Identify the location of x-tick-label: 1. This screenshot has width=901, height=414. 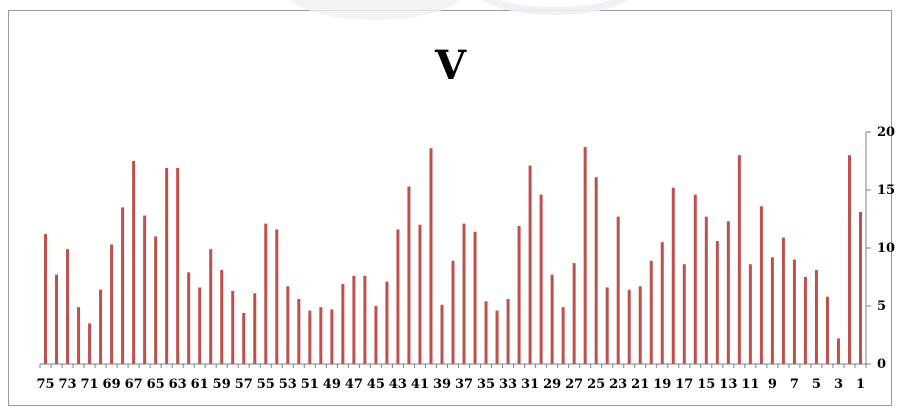
(860, 384).